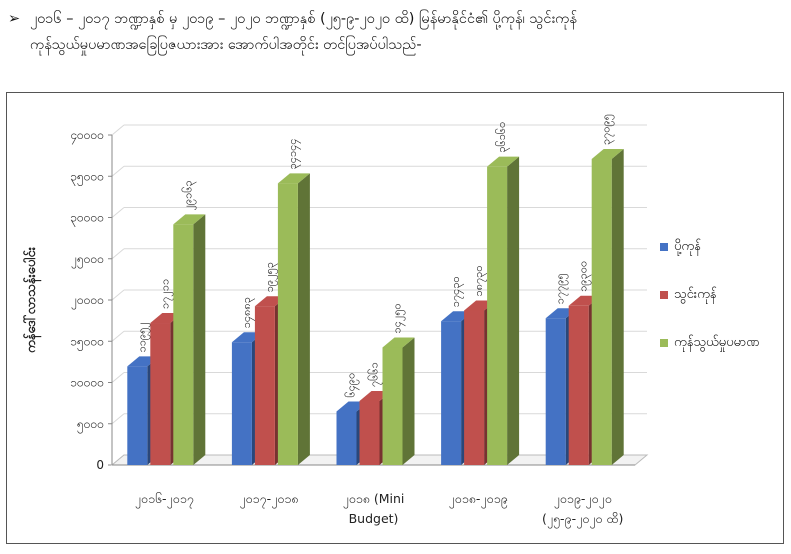 This screenshot has width=791, height=554. Describe the element at coordinates (165, 294) in the screenshot. I see `data-label: ၁၇၂၁၁` at that location.